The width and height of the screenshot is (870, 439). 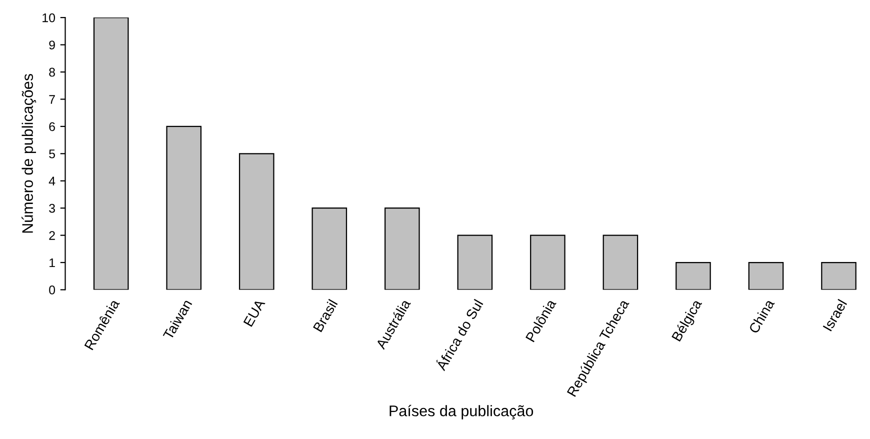 What do you see at coordinates (29, 153) in the screenshot?
I see `y-axis-title: Número de publicações` at bounding box center [29, 153].